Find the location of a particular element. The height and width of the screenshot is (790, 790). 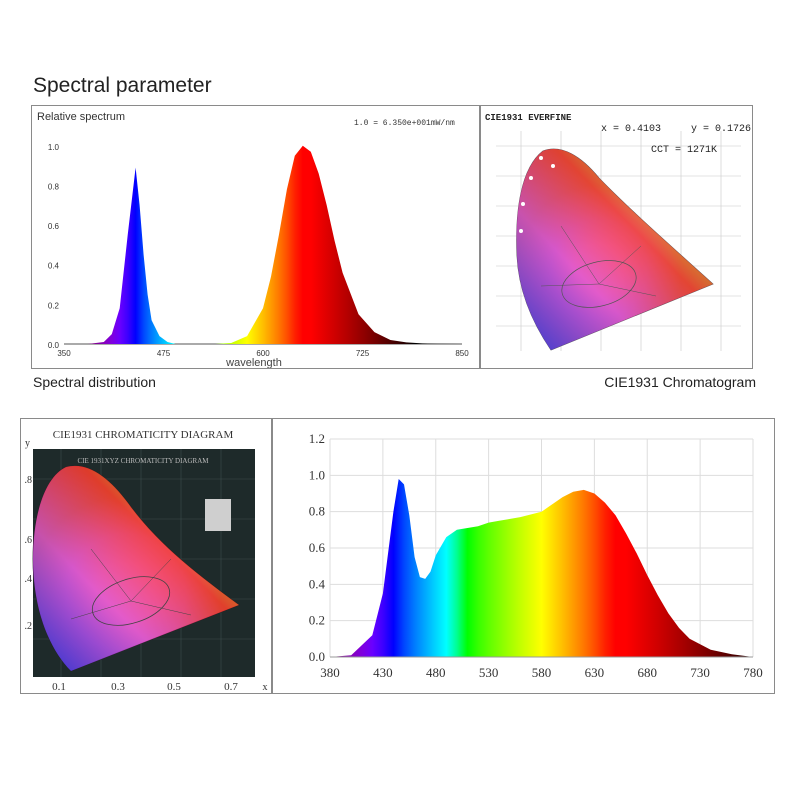

x-tick-label: 680 is located at coordinates (648, 672).